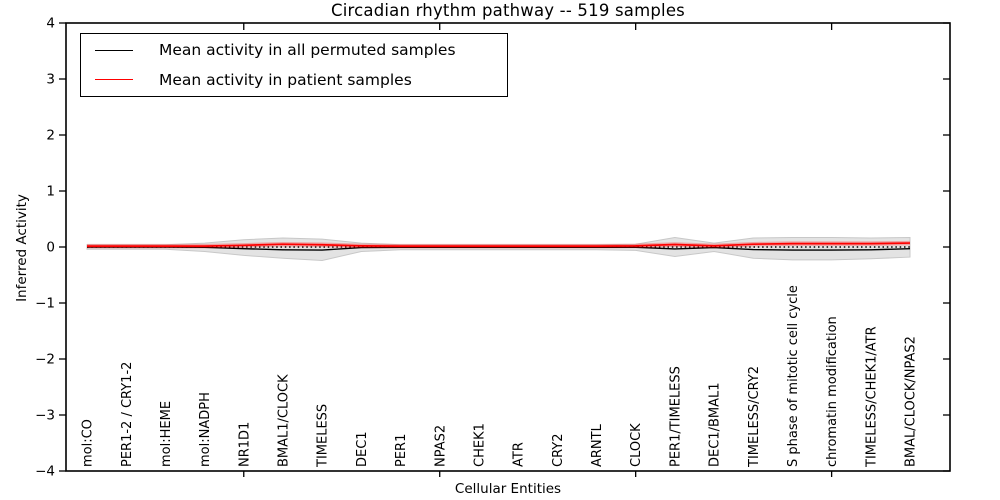 The width and height of the screenshot is (1000, 500). Describe the element at coordinates (127, 414) in the screenshot. I see `x-category-label: PER1-2 / CRY1-2` at that location.